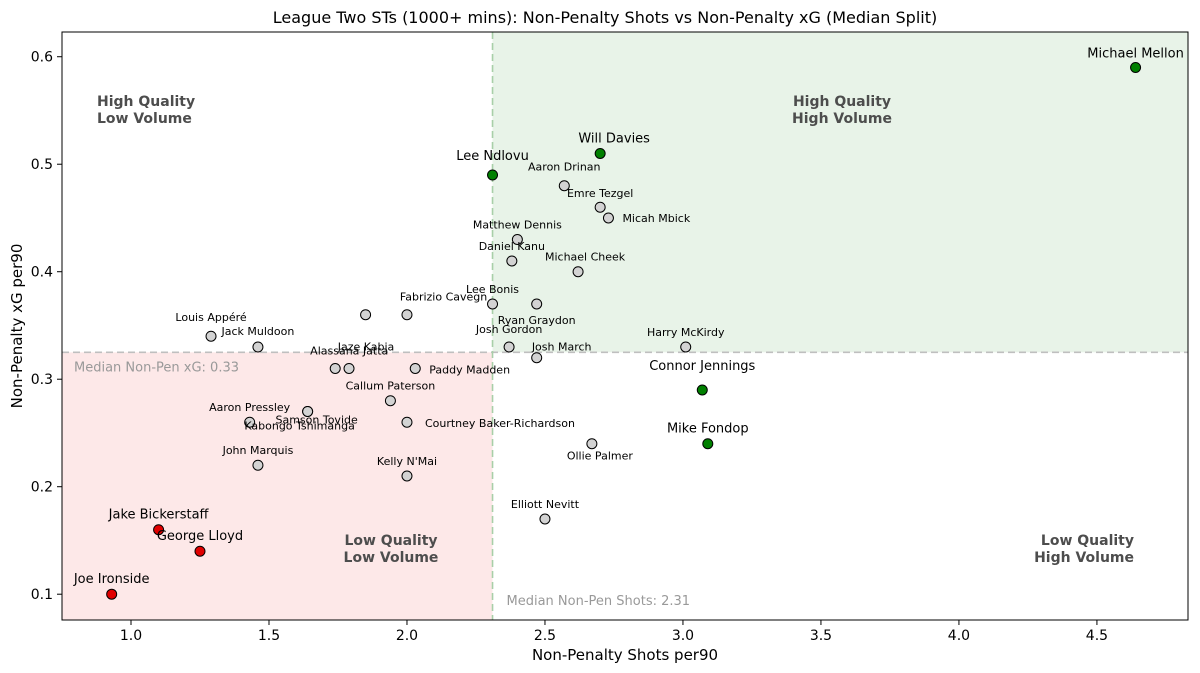  What do you see at coordinates (200, 536) in the screenshot?
I see `point-label: George Lloyd` at bounding box center [200, 536].